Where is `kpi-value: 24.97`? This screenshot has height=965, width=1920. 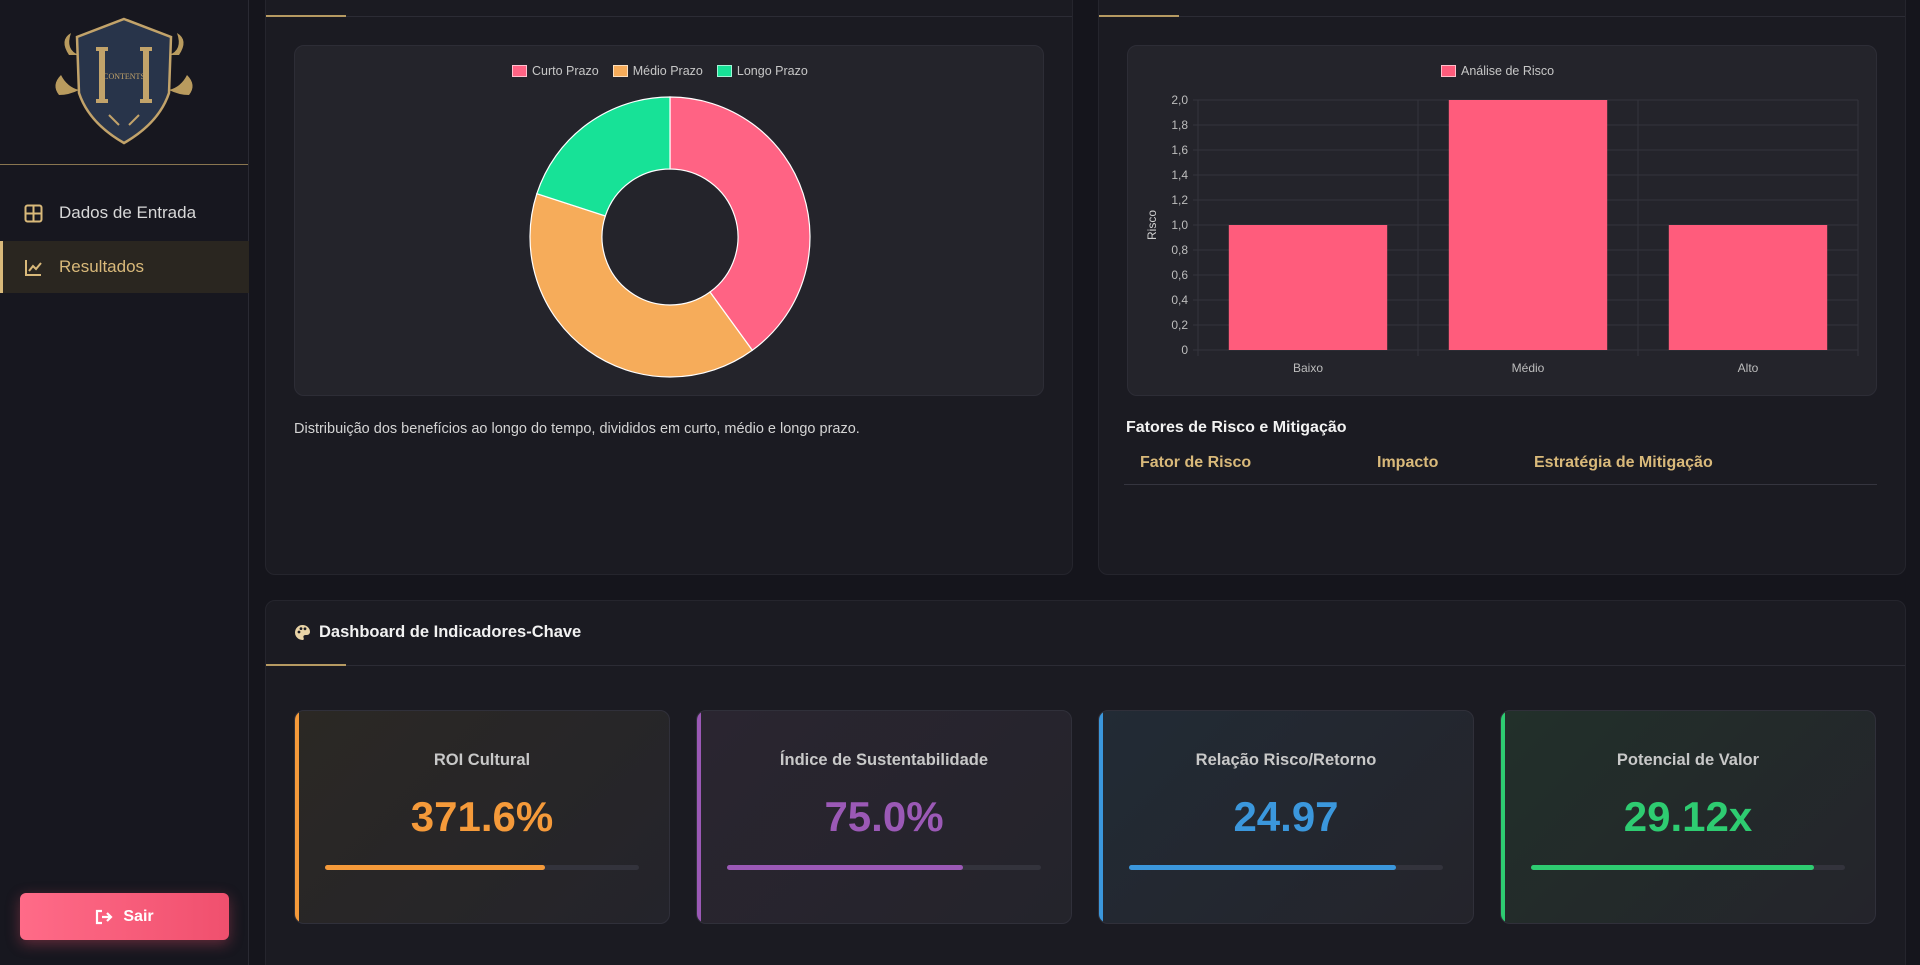 kpi-value: 24.97 is located at coordinates (1286, 816).